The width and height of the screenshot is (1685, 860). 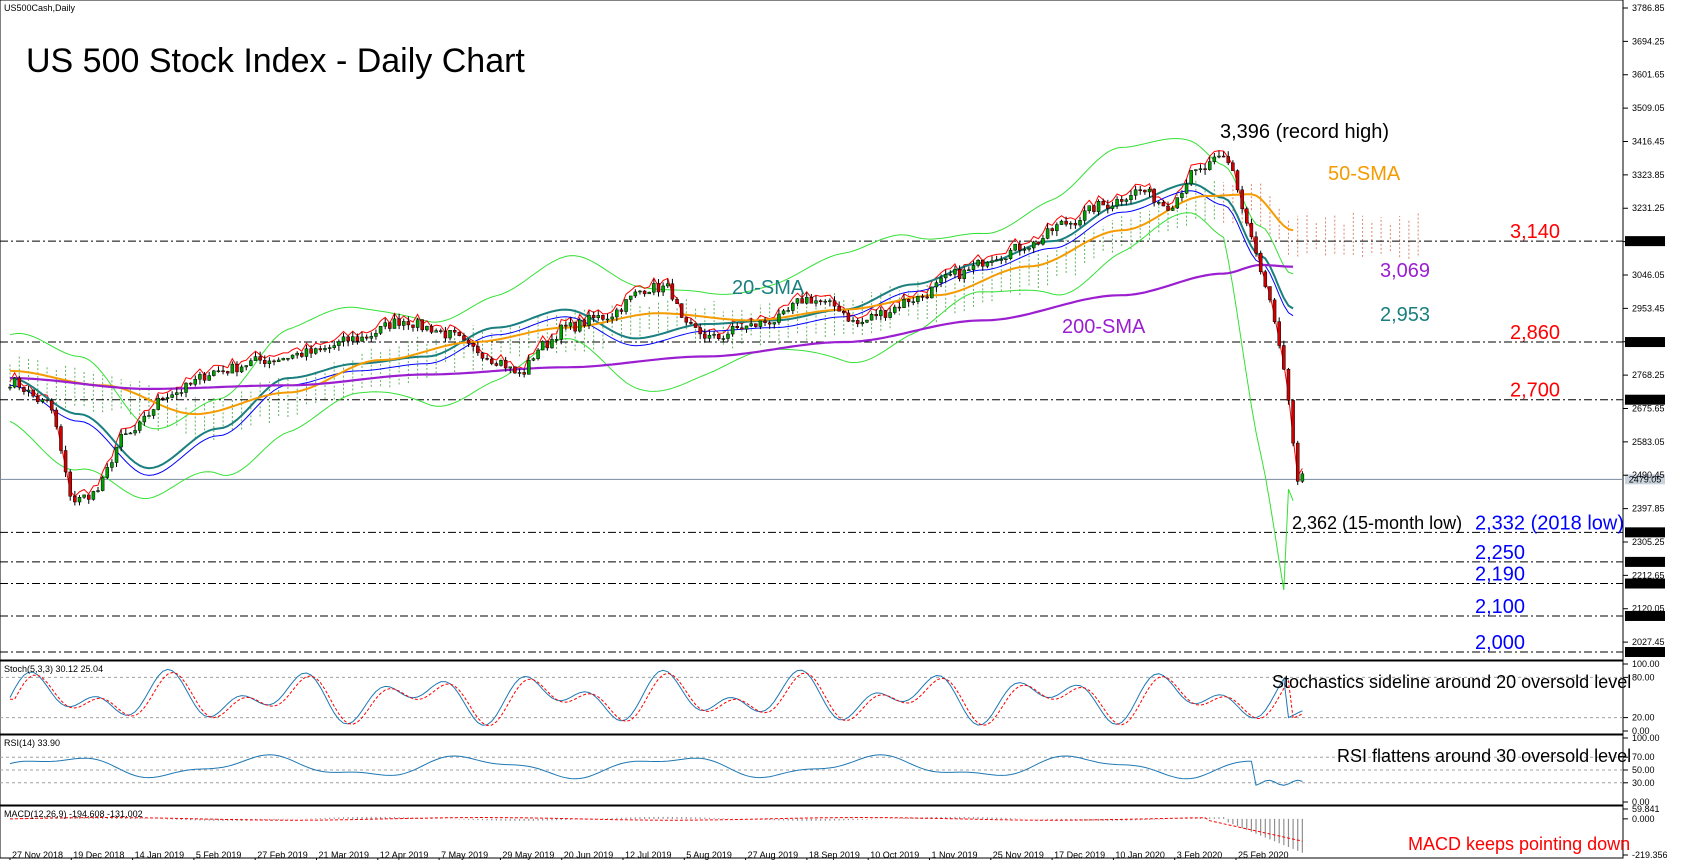 What do you see at coordinates (1304, 132) in the screenshot?
I see `record-high-label: 3,396 (record high)` at bounding box center [1304, 132].